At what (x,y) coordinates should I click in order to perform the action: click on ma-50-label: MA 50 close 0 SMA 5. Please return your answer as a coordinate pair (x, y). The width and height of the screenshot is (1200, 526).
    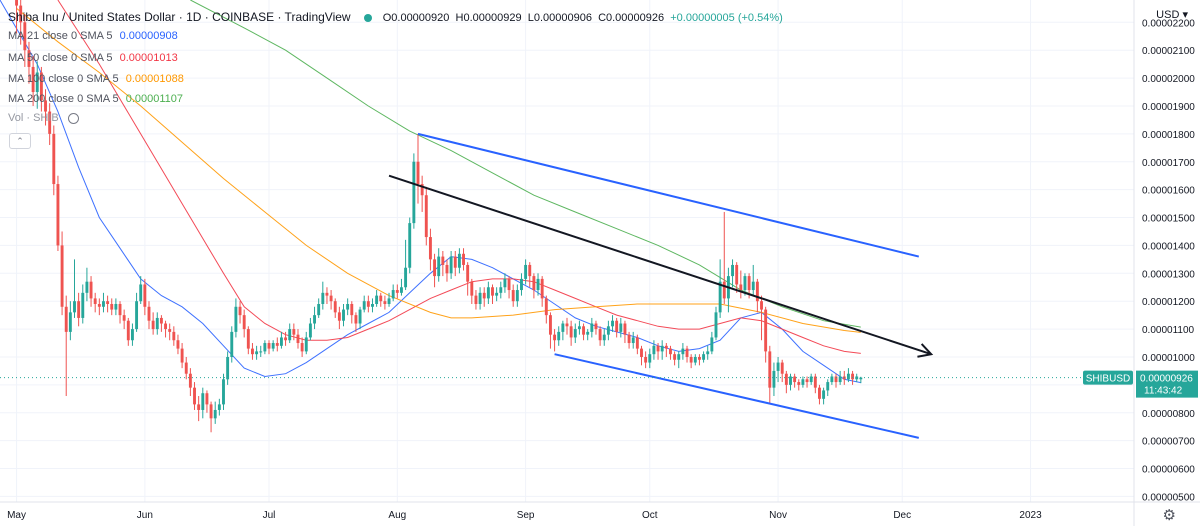
    Looking at the image, I should click on (60, 58).